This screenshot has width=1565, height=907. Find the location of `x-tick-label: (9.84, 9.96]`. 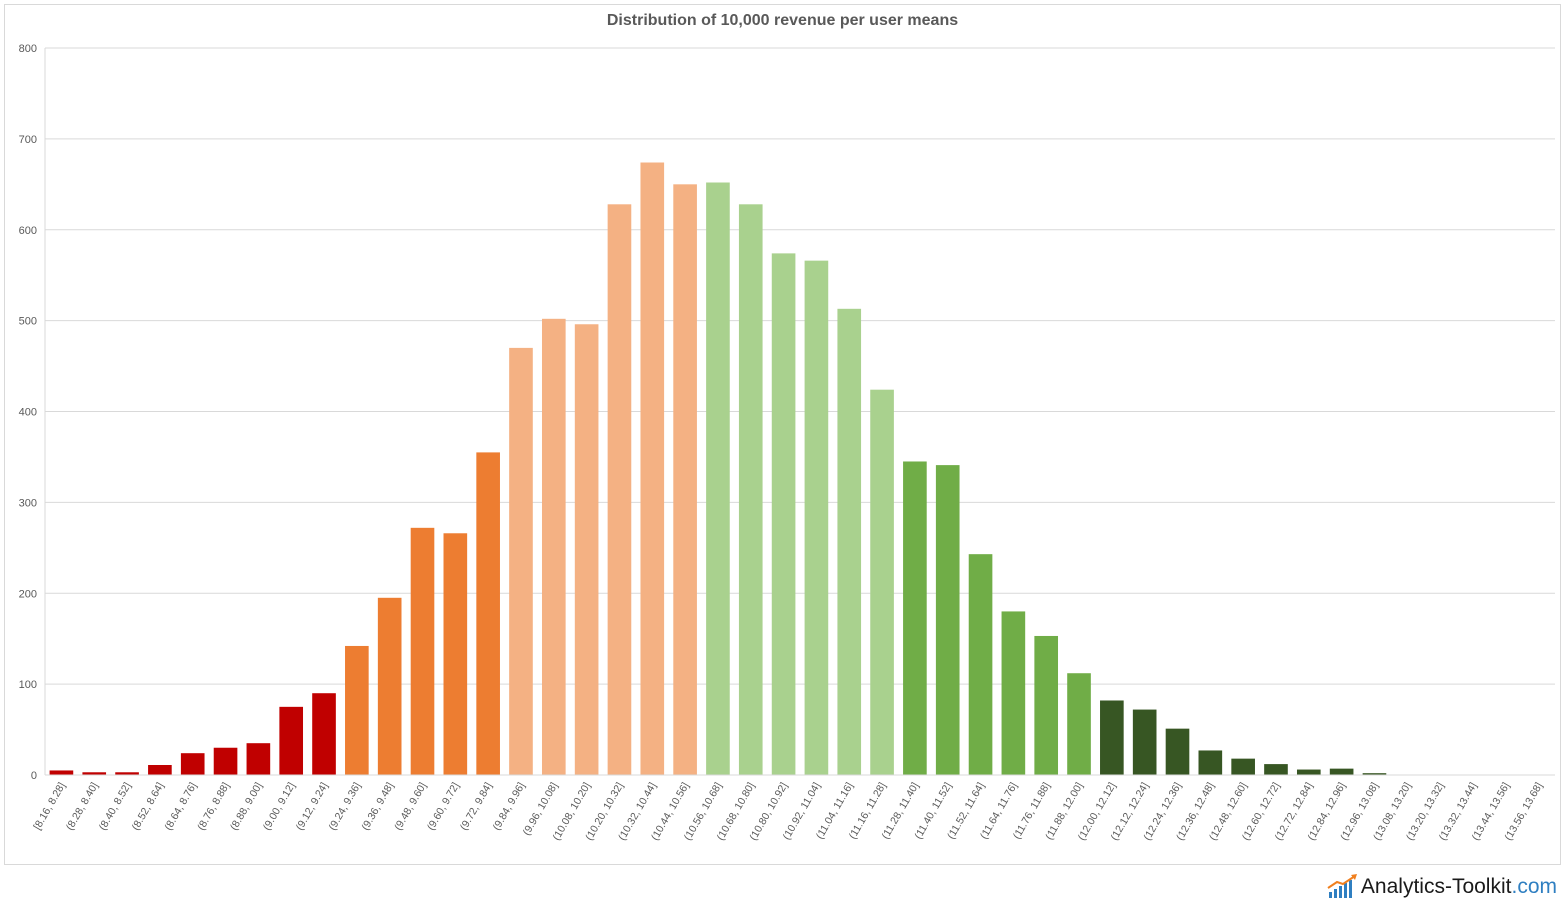

x-tick-label: (9.84, 9.96] is located at coordinates (509, 806).